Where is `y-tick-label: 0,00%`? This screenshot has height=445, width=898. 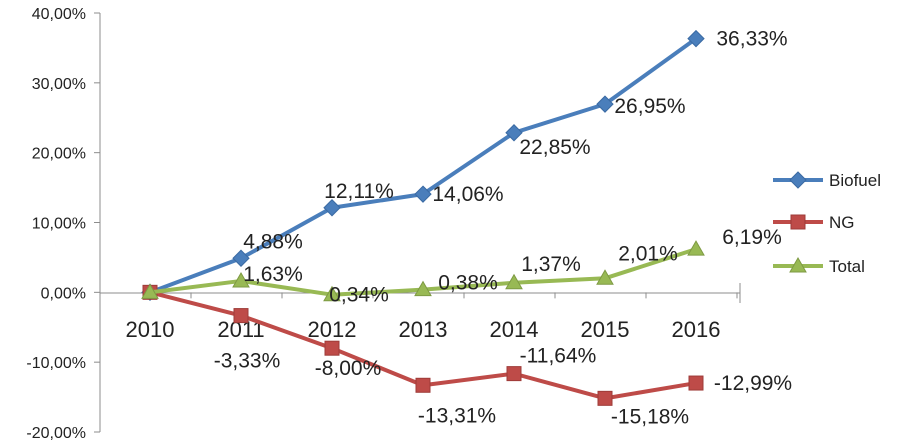
y-tick-label: 0,00% is located at coordinates (63, 293).